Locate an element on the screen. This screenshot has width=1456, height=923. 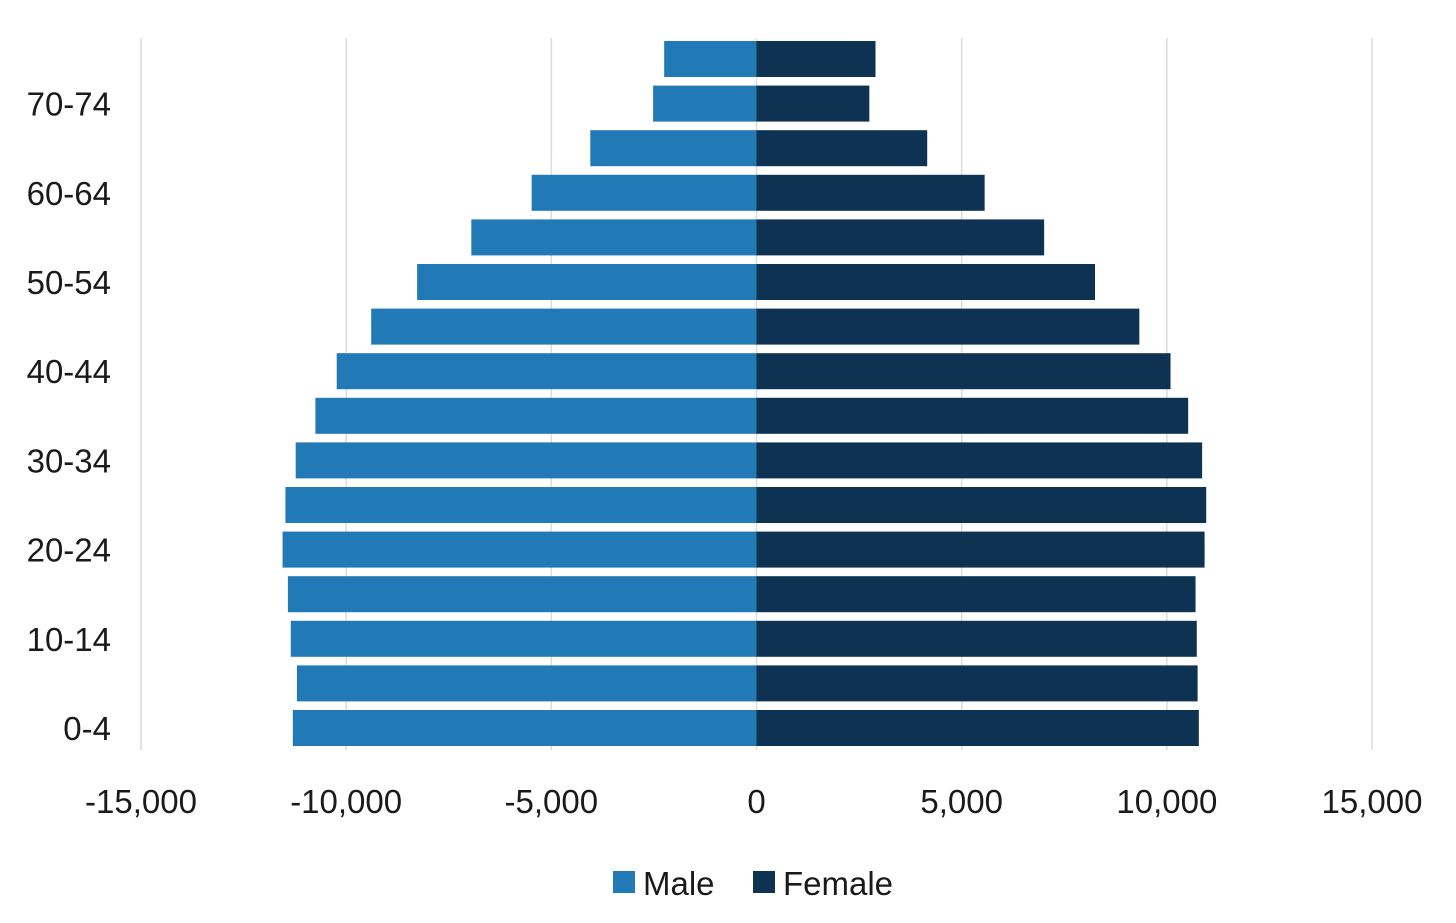
x-axis-tick-labels: -15,000 -10,000 -5,000 0 5,000 10,000 15,000 is located at coordinates (753, 801).